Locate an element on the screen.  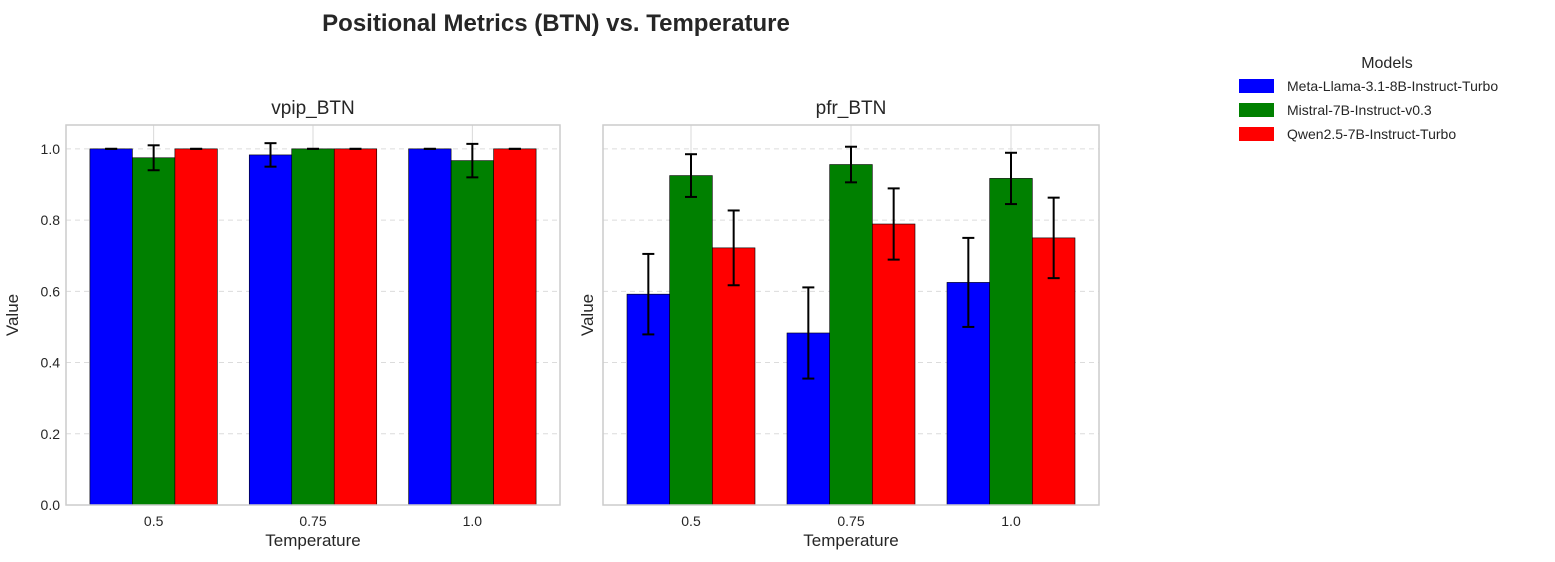
vpip-btn-x-tick-label: 1.0 is located at coordinates (473, 521).